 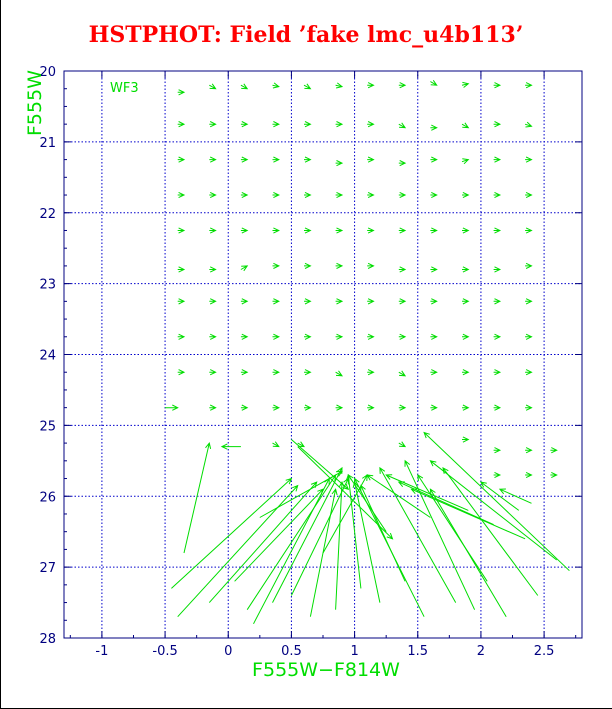 I want to click on x-tick-label: 0.5, so click(x=291, y=651).